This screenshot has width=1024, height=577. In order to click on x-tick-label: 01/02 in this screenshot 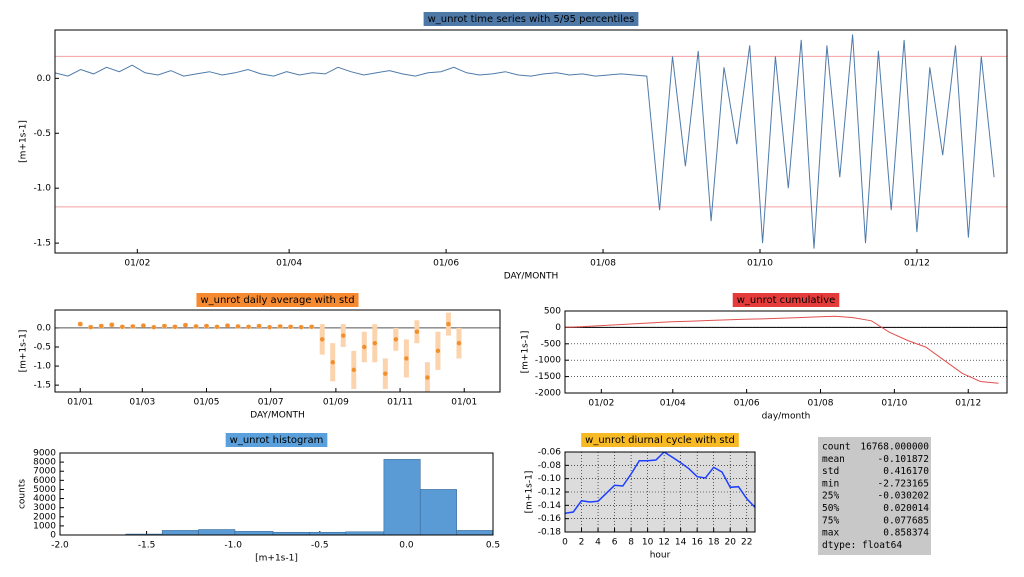, I will do `click(137, 264)`.